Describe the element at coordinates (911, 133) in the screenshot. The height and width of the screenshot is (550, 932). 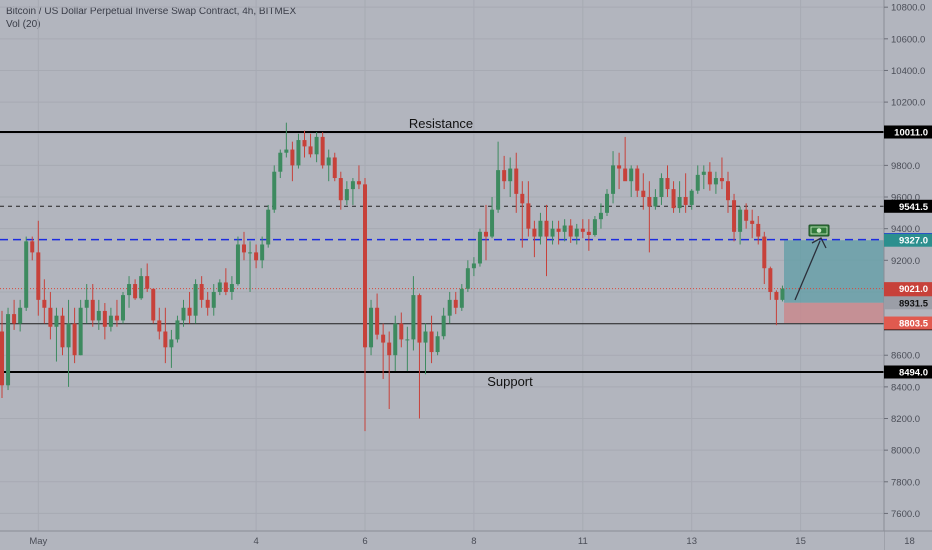
I see `svg-text: 10011.0` at that location.